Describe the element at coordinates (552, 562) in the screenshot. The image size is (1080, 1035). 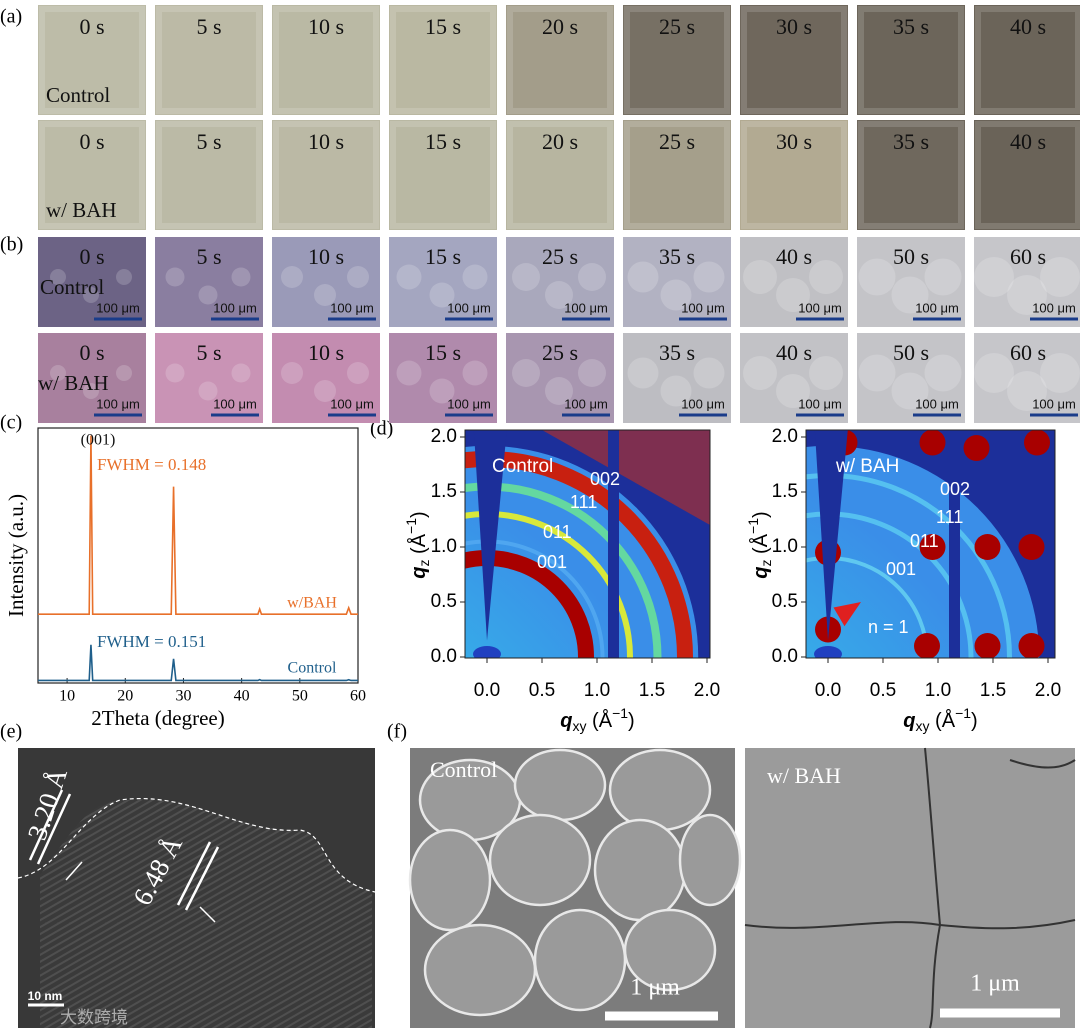
I see `peak-label: 001` at that location.